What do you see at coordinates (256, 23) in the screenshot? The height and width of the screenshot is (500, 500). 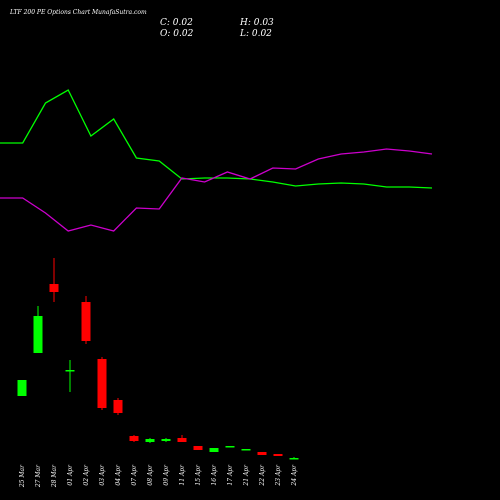 I see `ohlc-high: H: 0.03` at bounding box center [256, 23].